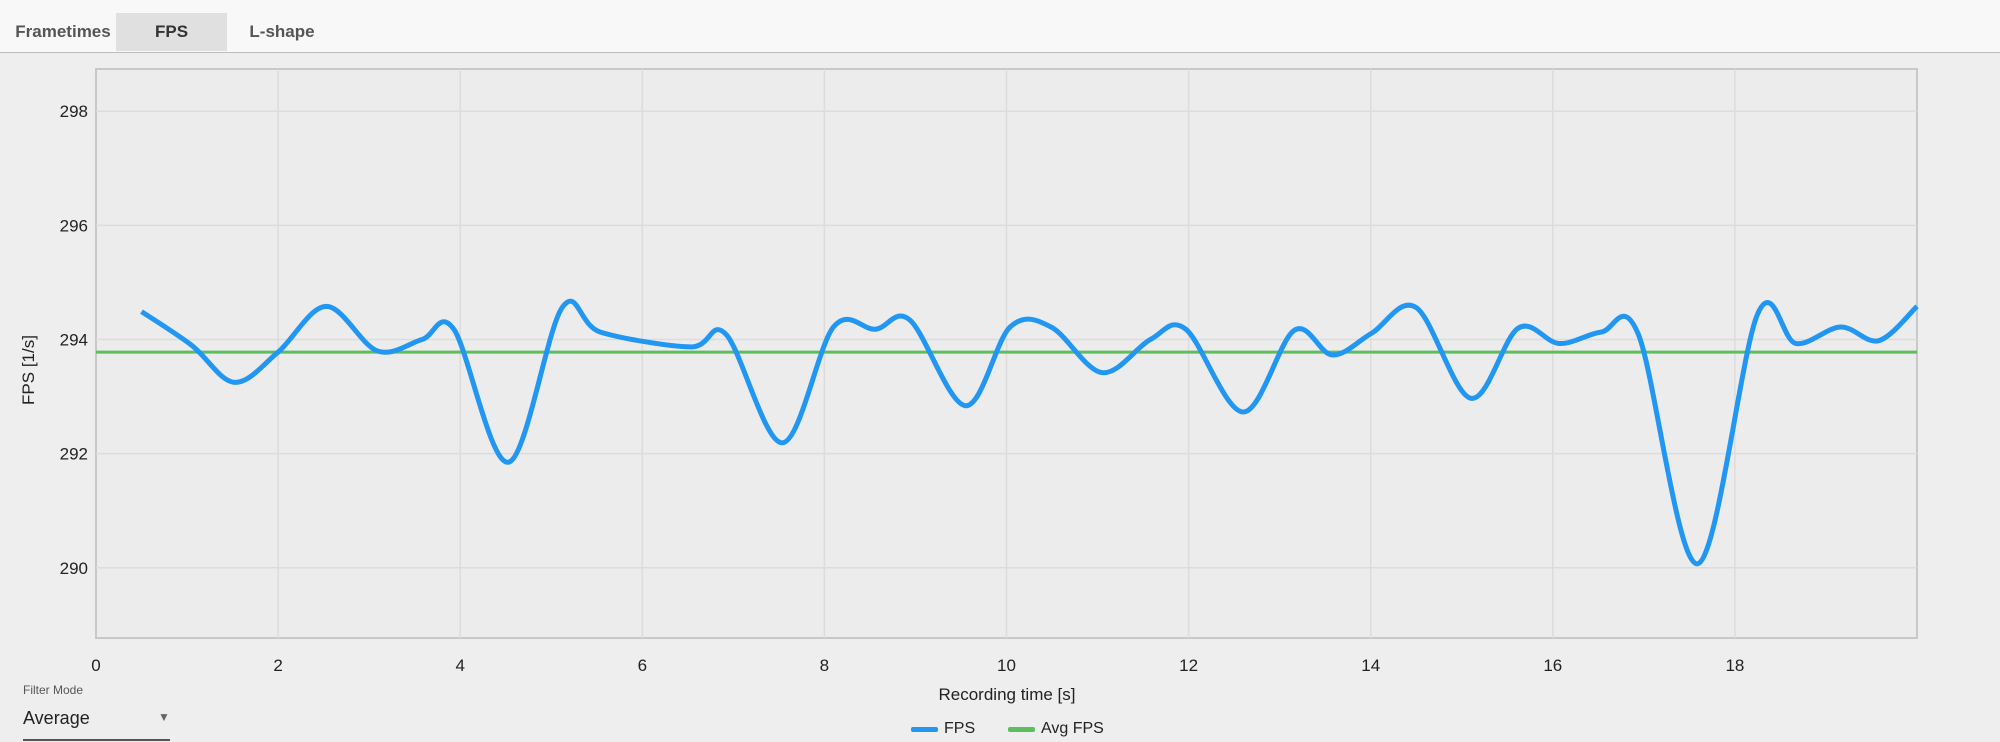  I want to click on x-tick-label: 10, so click(1006, 665).